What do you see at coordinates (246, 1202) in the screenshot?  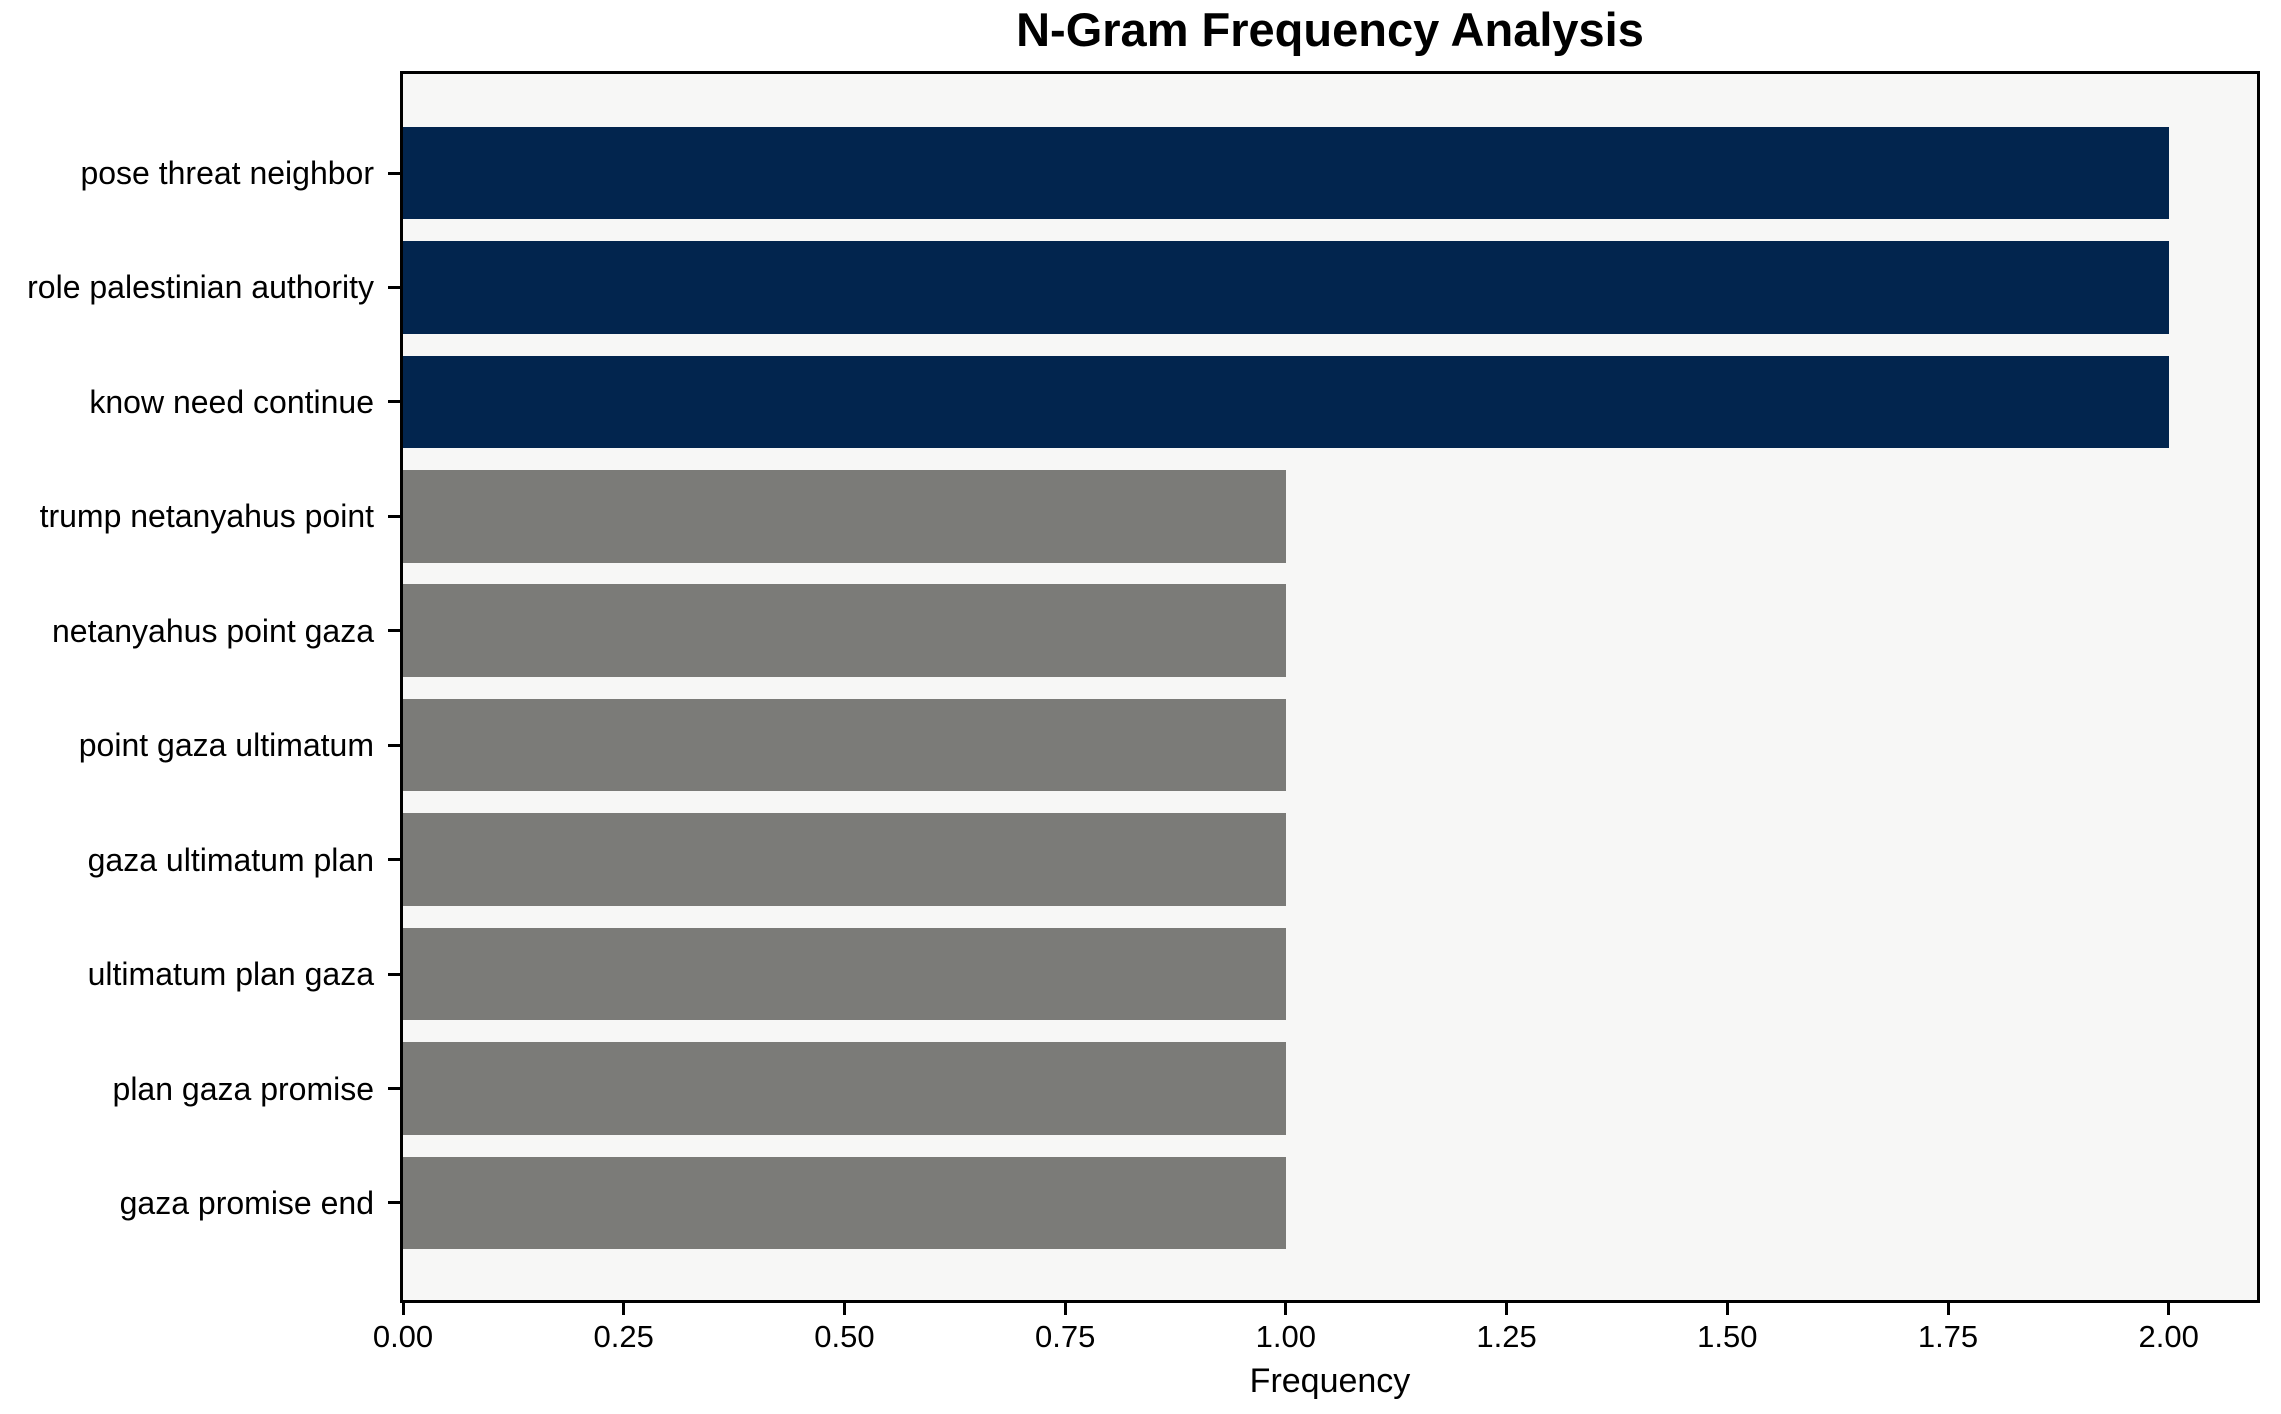 I see `y-axis-tick-label: gaza promise end` at bounding box center [246, 1202].